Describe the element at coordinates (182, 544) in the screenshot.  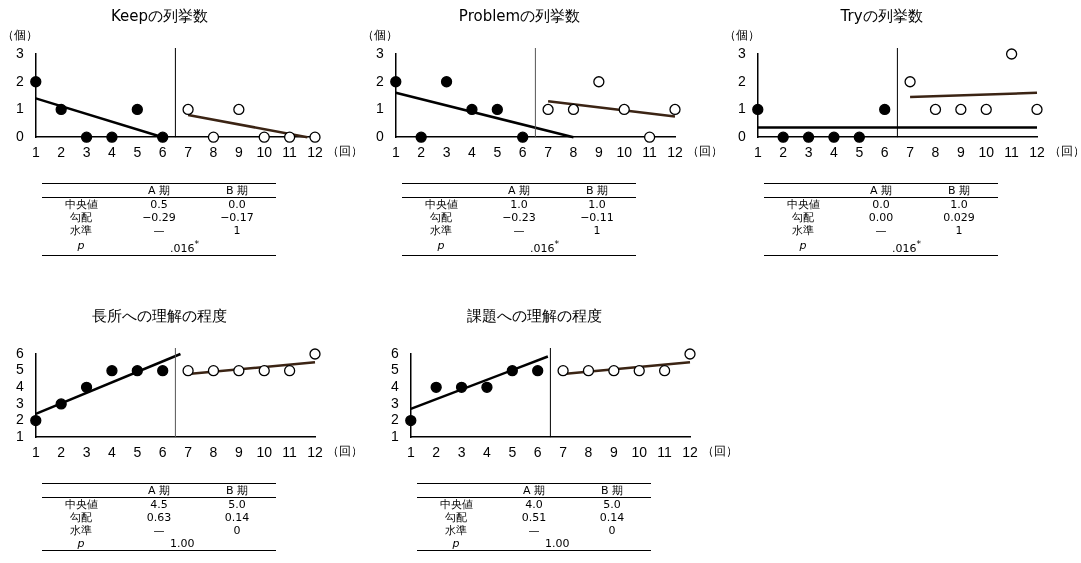
I see `text: 1.00` at that location.